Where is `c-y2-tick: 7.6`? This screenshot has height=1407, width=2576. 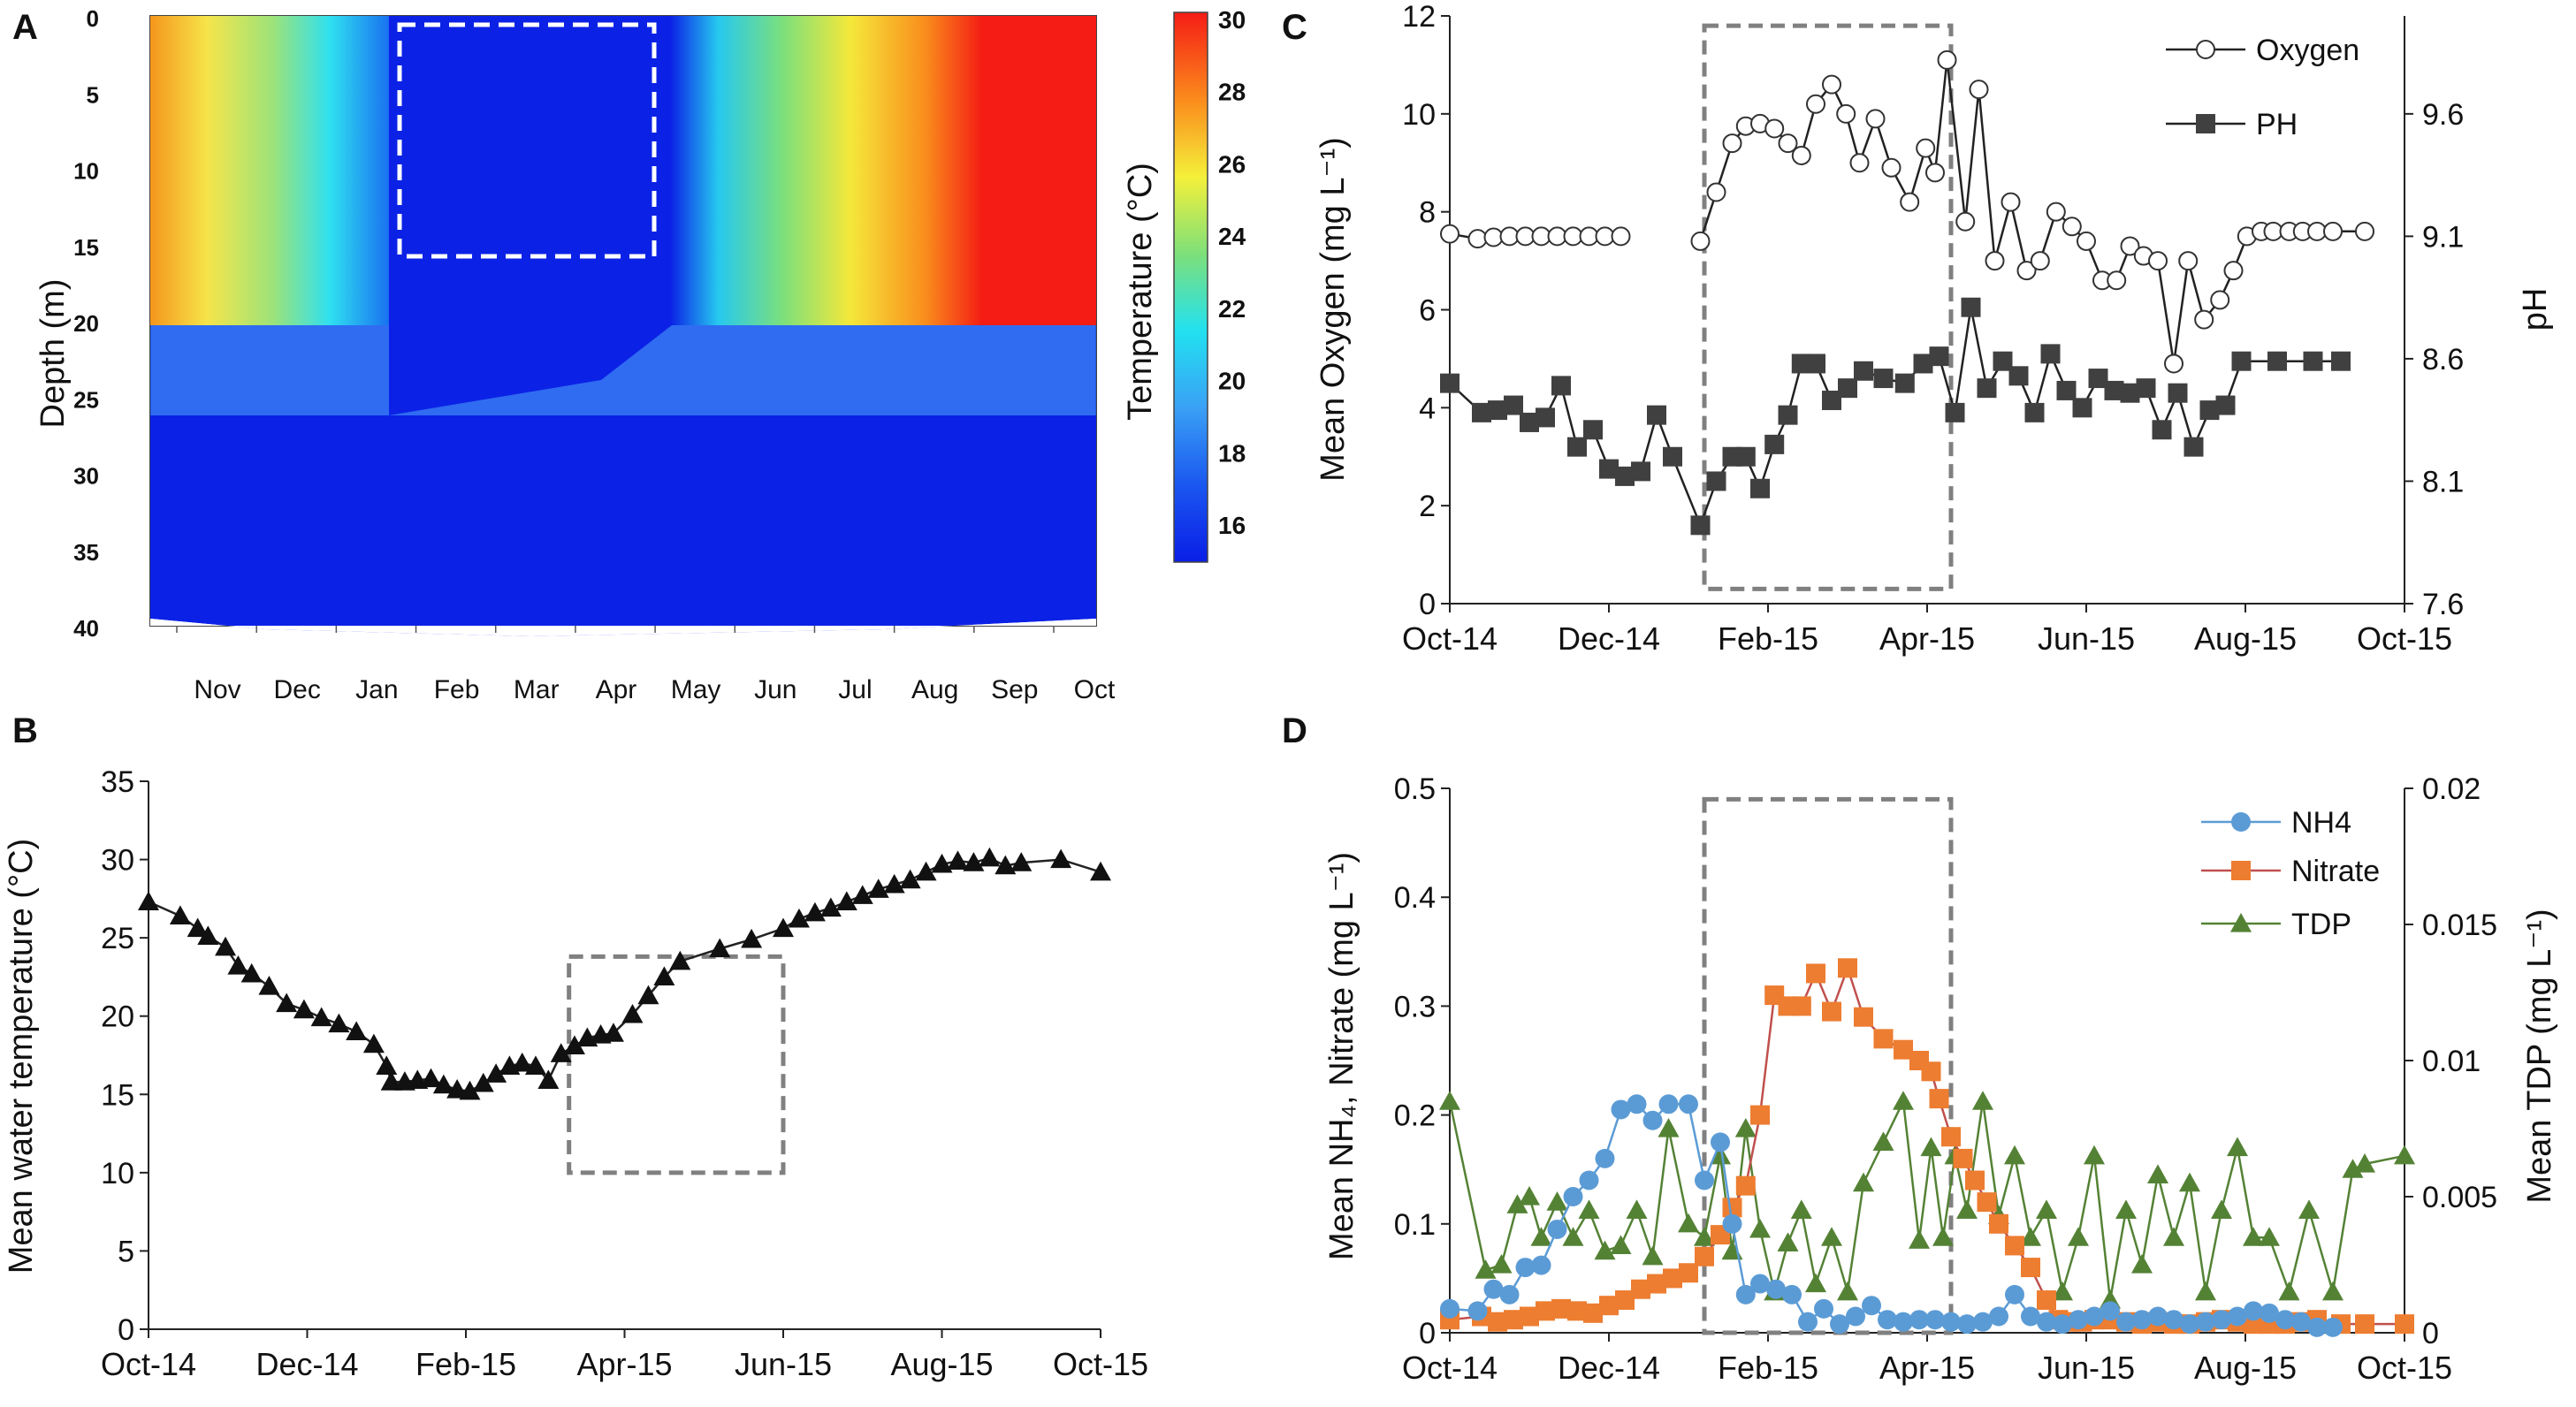 c-y2-tick: 7.6 is located at coordinates (2443, 604).